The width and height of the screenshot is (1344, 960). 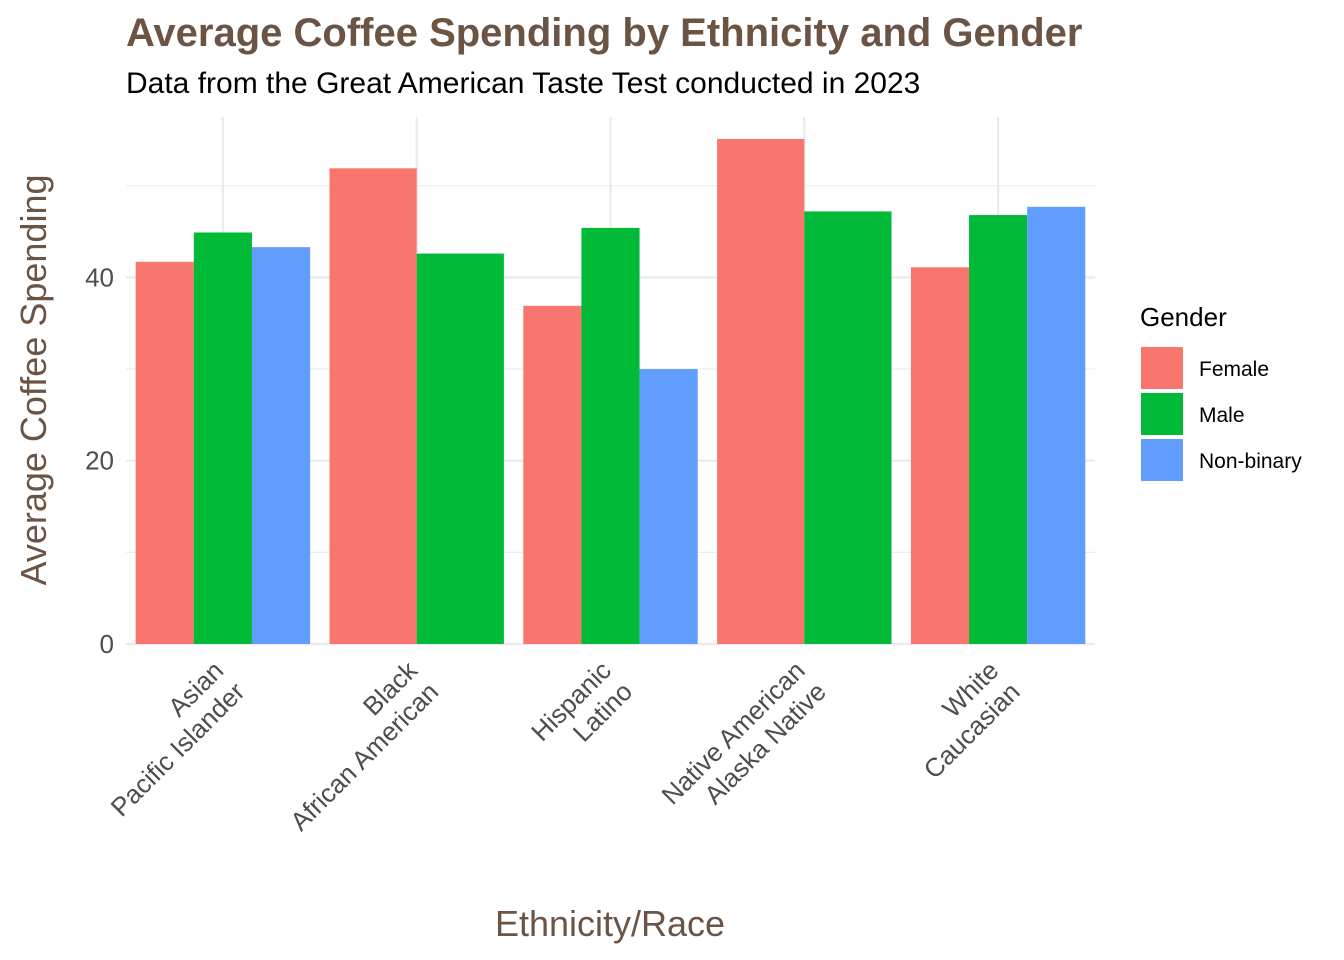 I want to click on x-tick-label: BlackAfrican American, so click(x=354, y=745).